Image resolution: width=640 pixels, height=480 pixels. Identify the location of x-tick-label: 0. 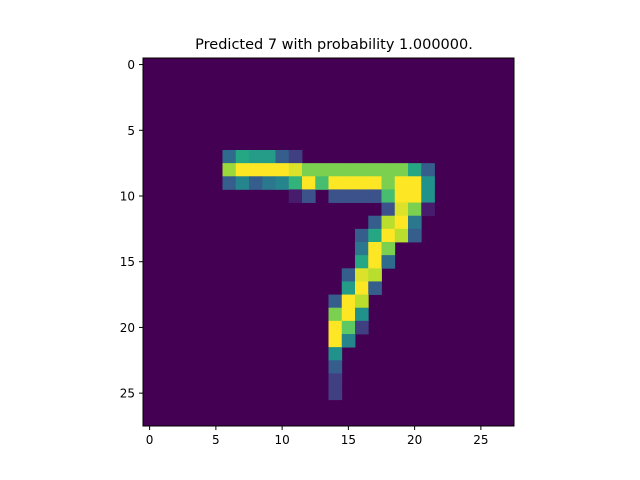
(150, 440).